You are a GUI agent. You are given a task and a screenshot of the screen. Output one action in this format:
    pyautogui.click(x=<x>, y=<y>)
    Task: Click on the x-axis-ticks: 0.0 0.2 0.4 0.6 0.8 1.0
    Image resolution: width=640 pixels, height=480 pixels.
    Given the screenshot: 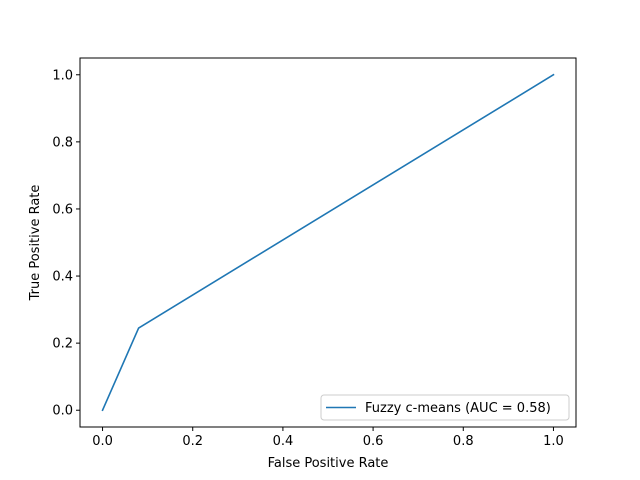 What is the action you would take?
    pyautogui.click(x=328, y=438)
    